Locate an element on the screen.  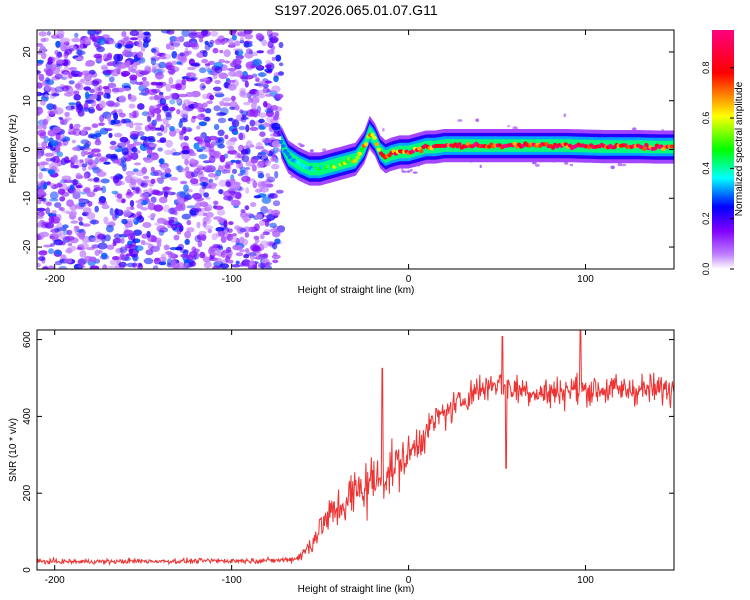
heatmap-x-tick-label: -200 is located at coordinates (55, 279).